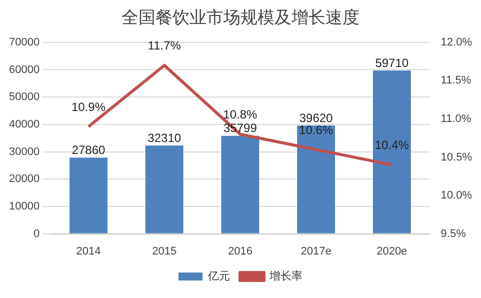 This screenshot has width=481, height=298. What do you see at coordinates (456, 196) in the screenshot?
I see `y2-tick-label: 10.0%` at bounding box center [456, 196].